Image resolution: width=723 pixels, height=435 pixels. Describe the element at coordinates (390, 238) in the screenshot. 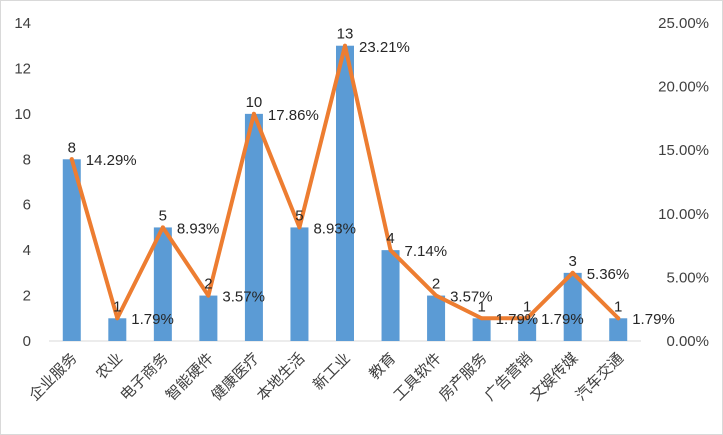

I see `bar-value-label: 4` at that location.